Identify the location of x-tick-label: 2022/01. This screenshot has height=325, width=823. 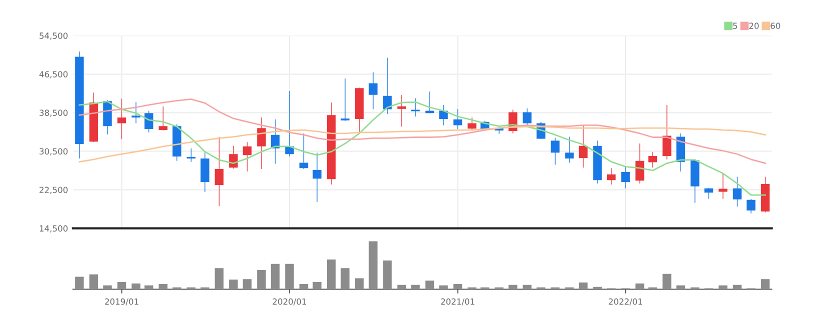
(625, 302).